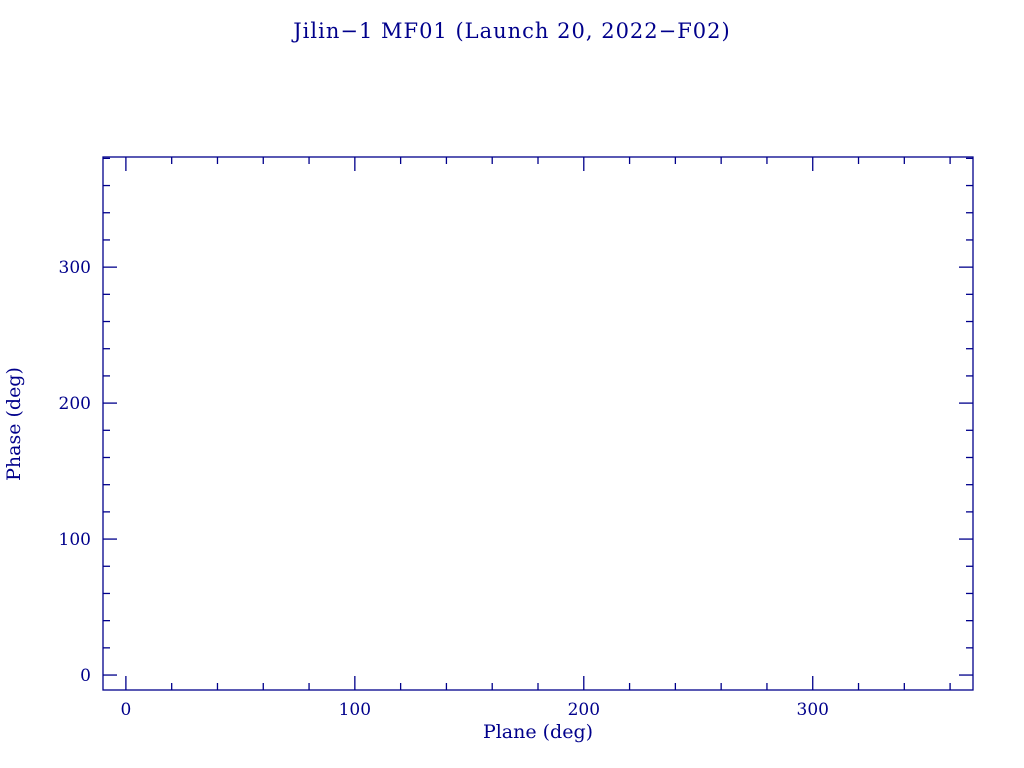 This screenshot has height=768, width=1024. I want to click on x-axis-label: Plane (deg), so click(538, 732).